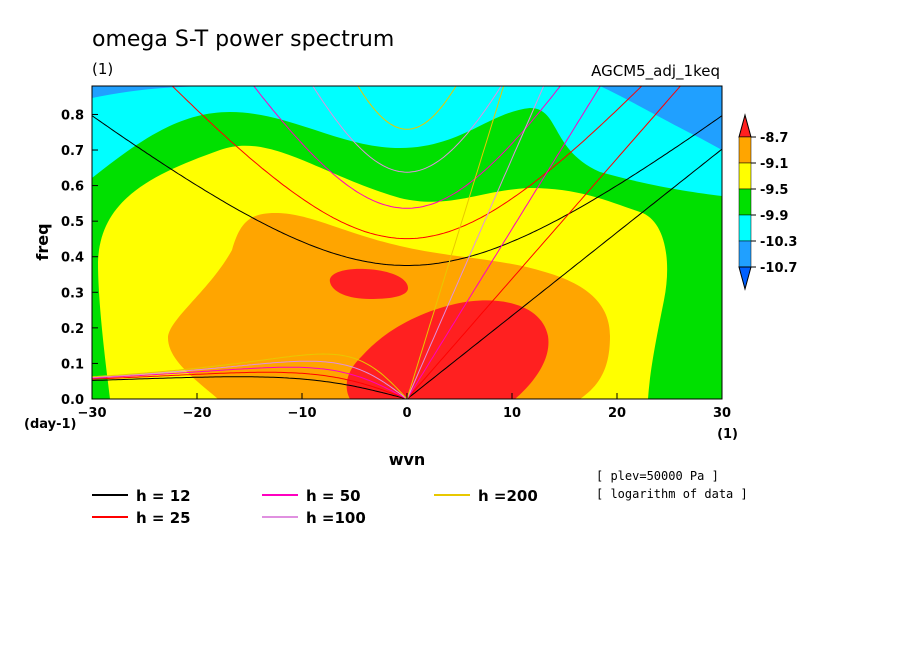  I want to click on x-tick-label: −10, so click(302, 413).